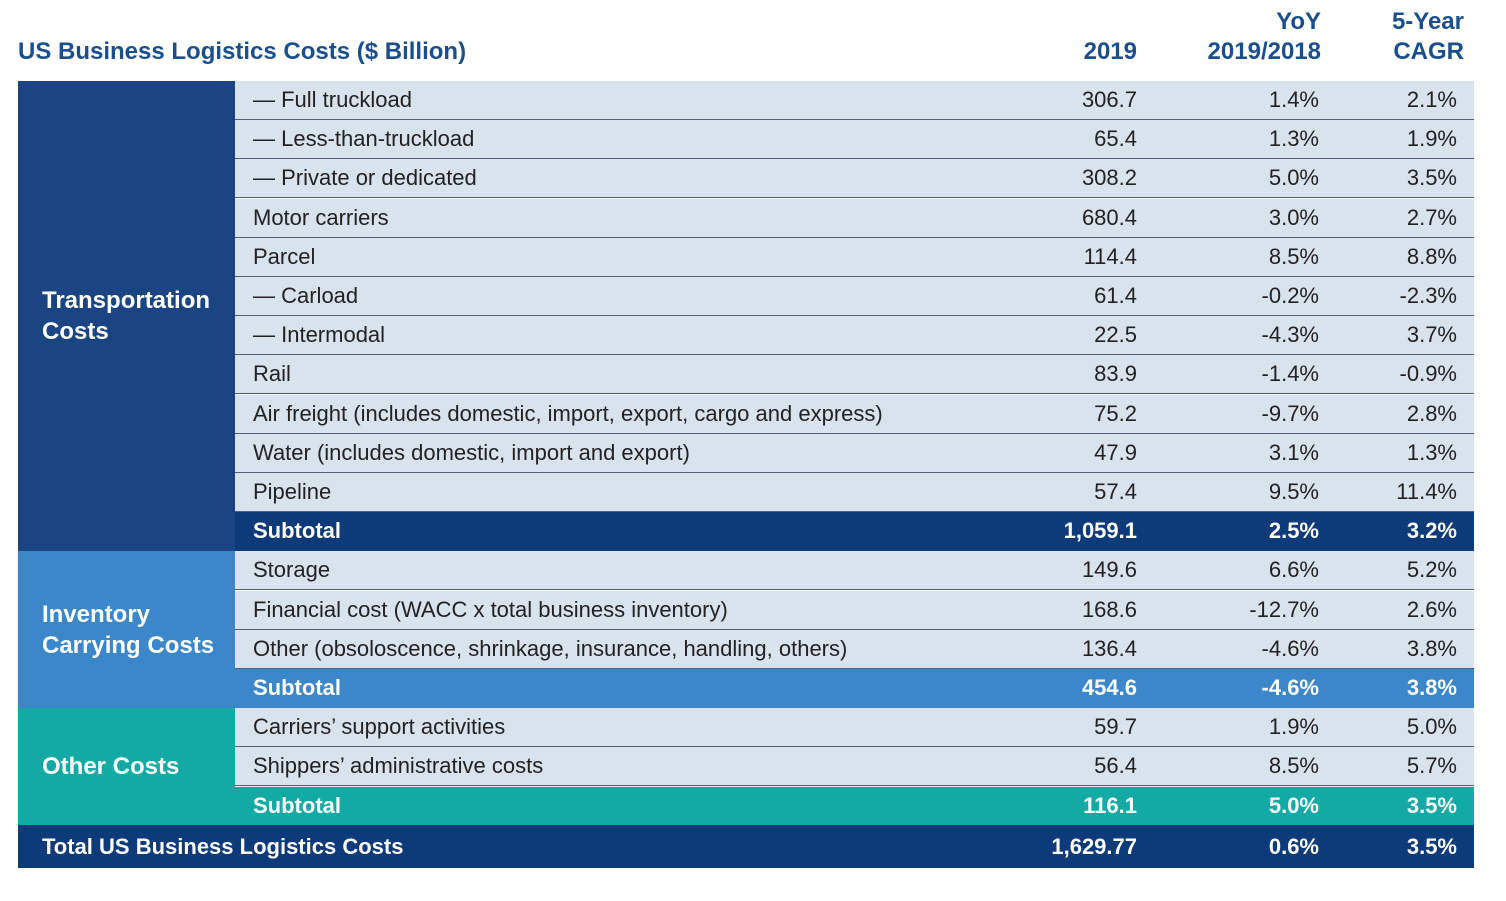  What do you see at coordinates (1109, 609) in the screenshot?
I see `cell-2019: 168.6` at bounding box center [1109, 609].